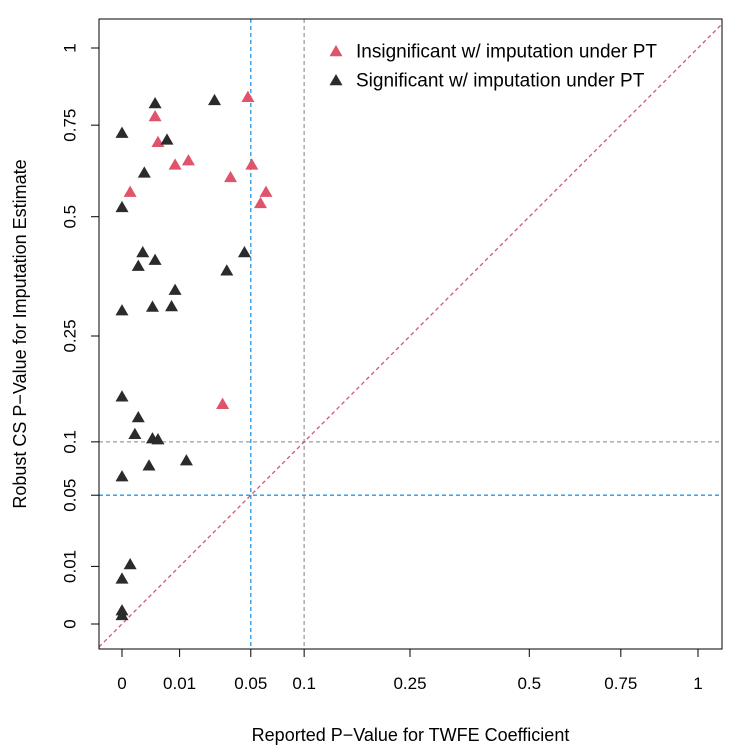  I want to click on y-tick-label: 0.25, so click(70, 335).